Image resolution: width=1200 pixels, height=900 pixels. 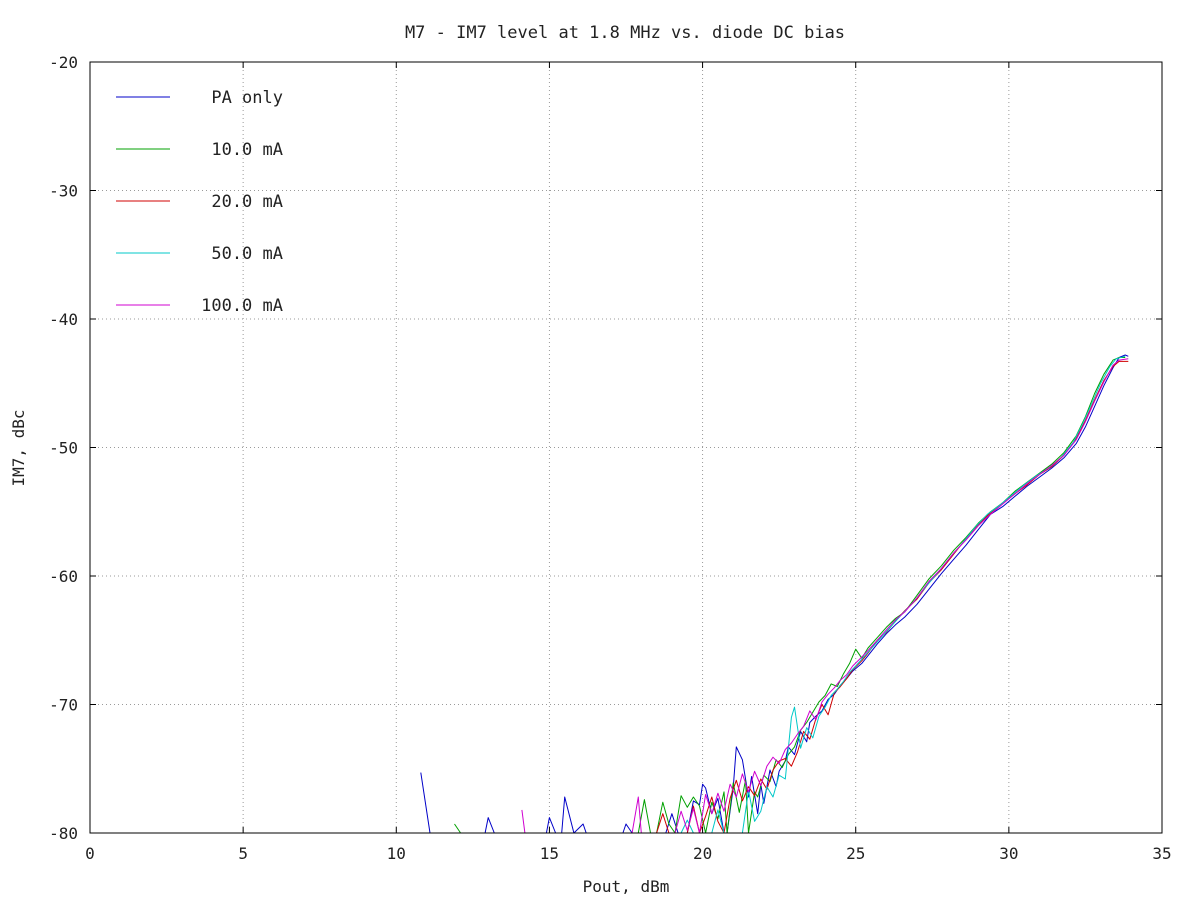 What do you see at coordinates (247, 254) in the screenshot?
I see `legend-label-3: 50.0 mA` at bounding box center [247, 254].